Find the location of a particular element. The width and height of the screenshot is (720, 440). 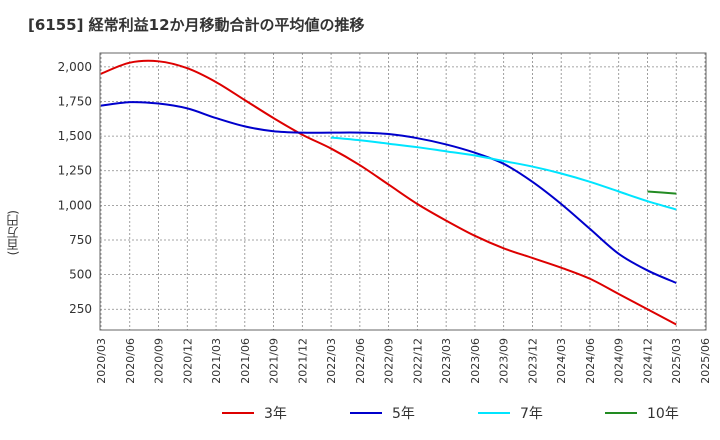

x-tick-label: 2022/09 is located at coordinates (389, 361).